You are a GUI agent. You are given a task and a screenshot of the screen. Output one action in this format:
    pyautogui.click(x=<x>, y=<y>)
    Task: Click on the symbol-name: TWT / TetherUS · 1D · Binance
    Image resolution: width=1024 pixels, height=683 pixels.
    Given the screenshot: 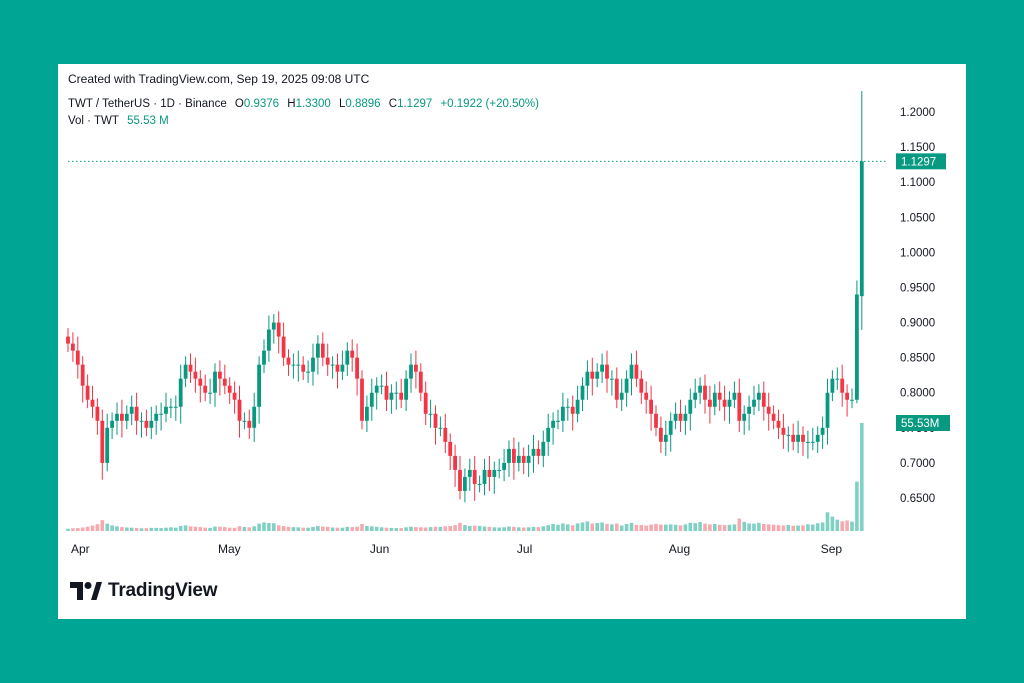 What is the action you would take?
    pyautogui.click(x=147, y=104)
    